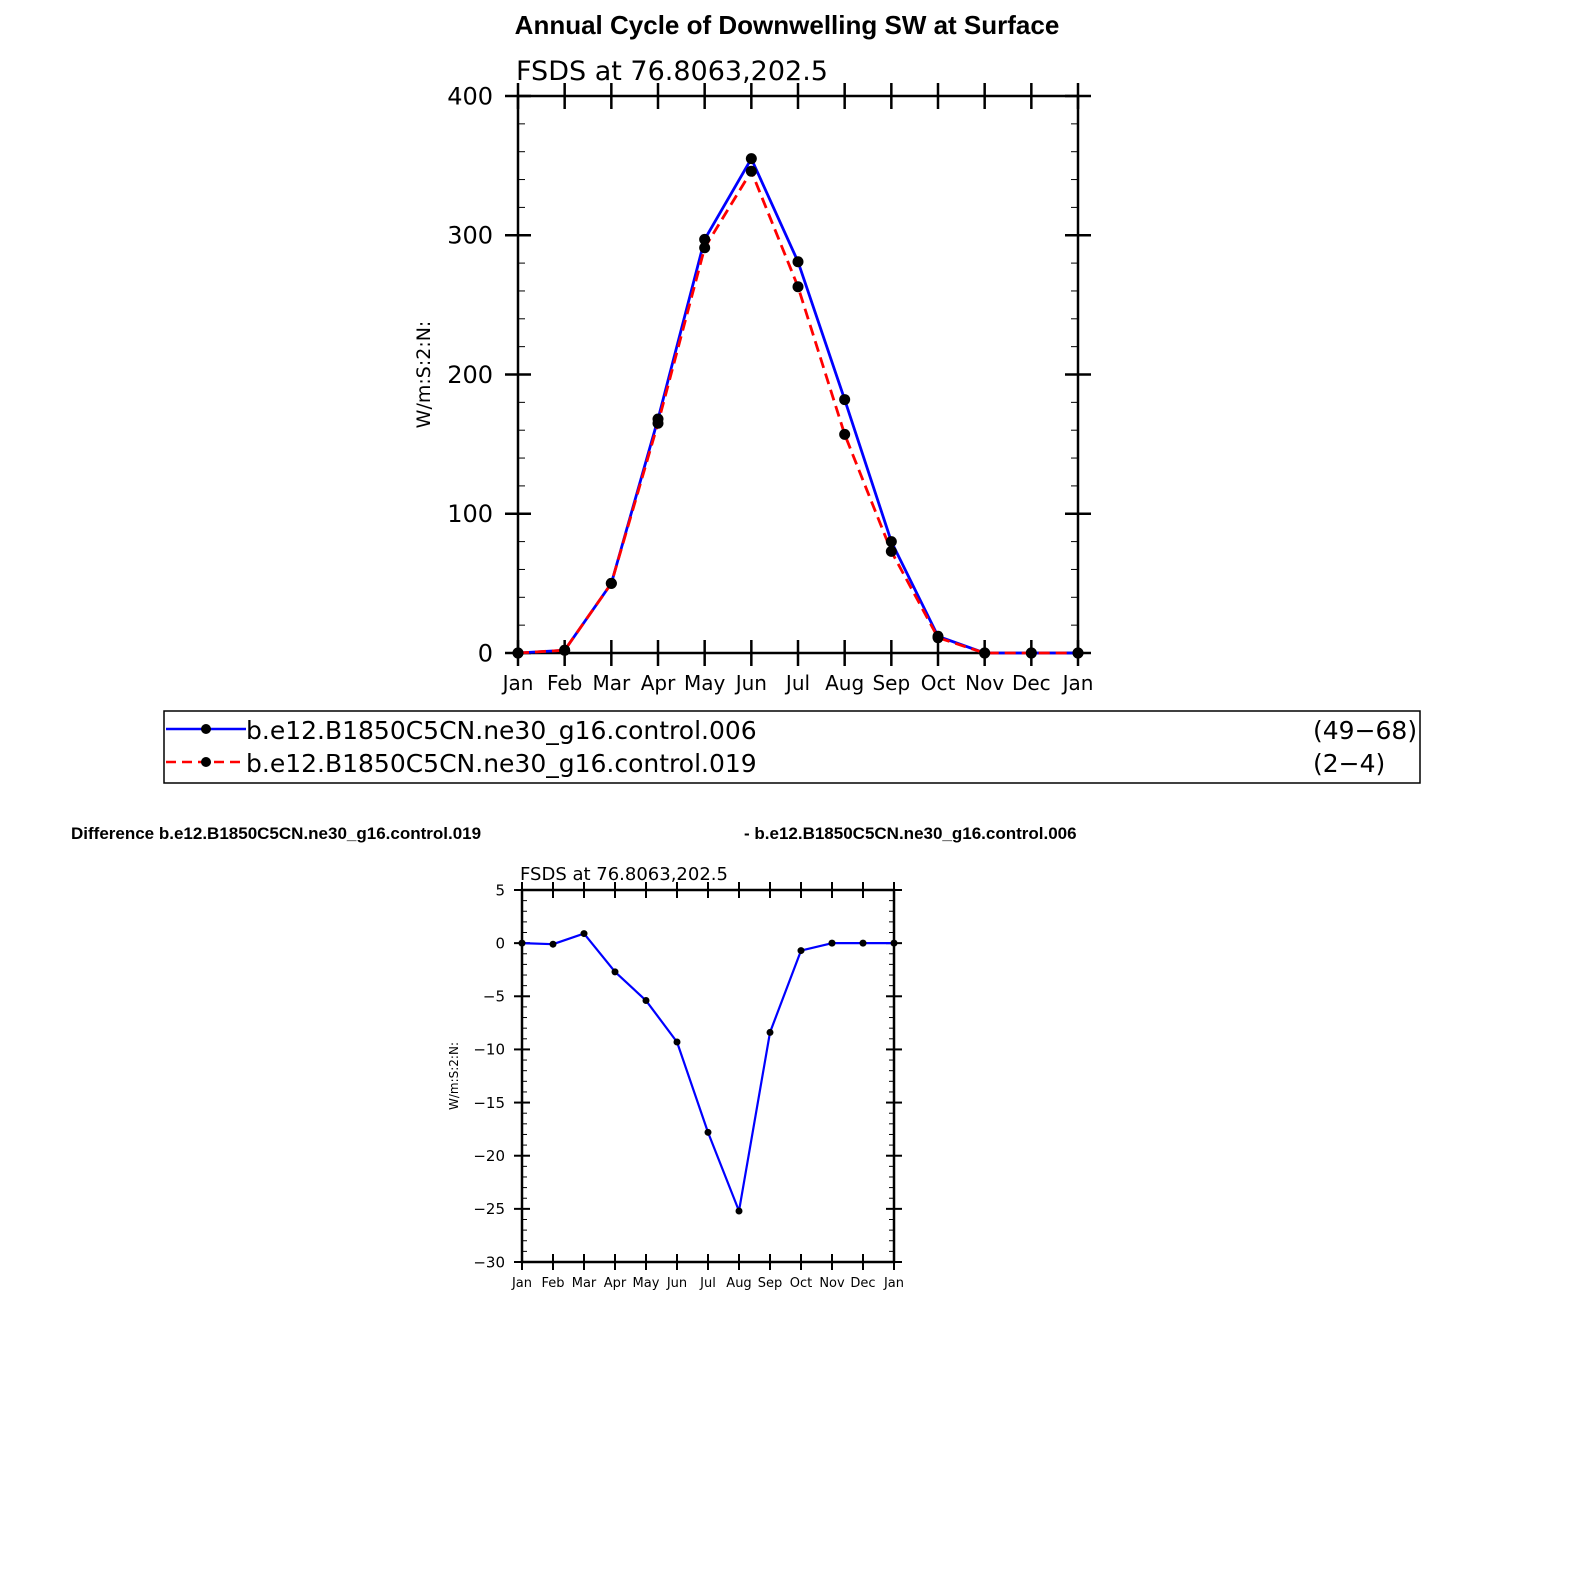 This screenshot has width=1575, height=1575. Describe the element at coordinates (470, 96) in the screenshot. I see `y-tick-label: 400` at that location.